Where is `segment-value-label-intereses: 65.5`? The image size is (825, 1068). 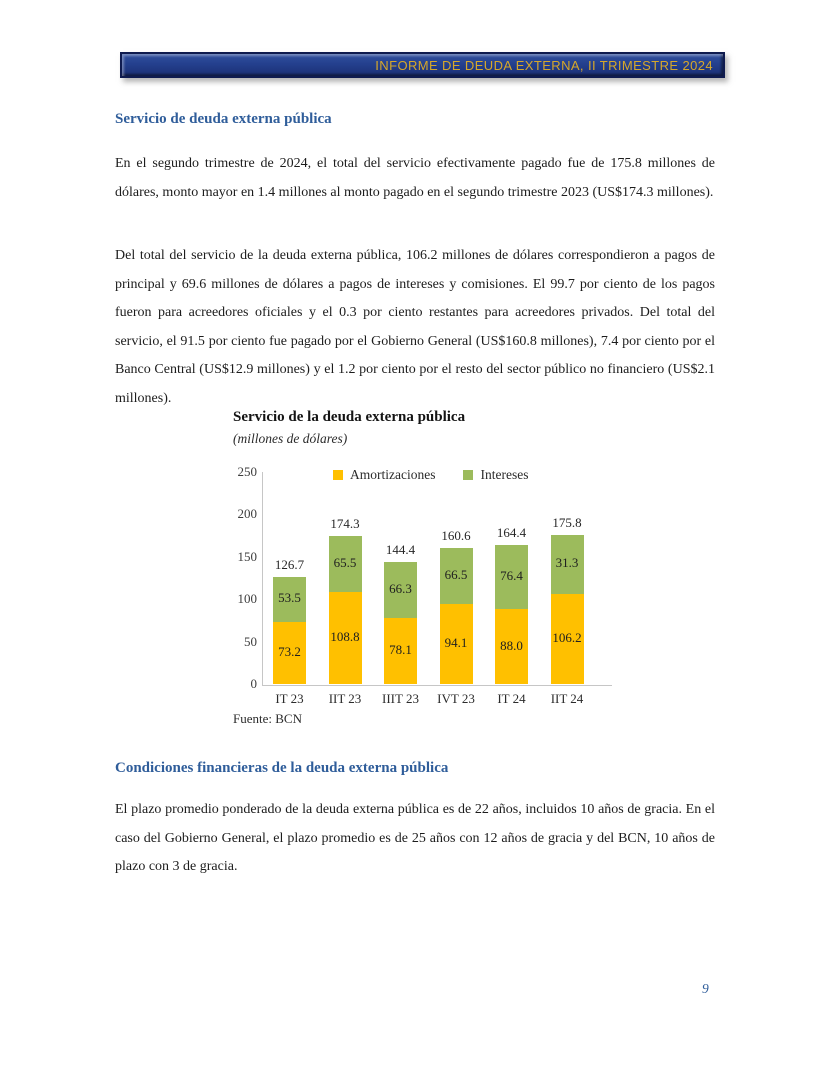
segment-value-label-intereses: 65.5 is located at coordinates (345, 562).